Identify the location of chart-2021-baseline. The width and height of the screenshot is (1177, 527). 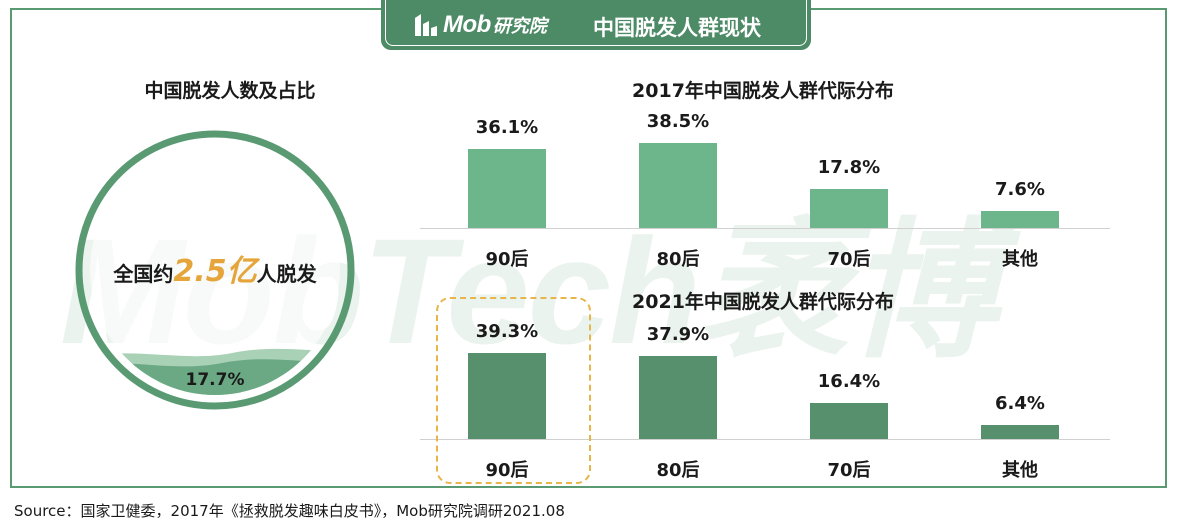
(765, 439).